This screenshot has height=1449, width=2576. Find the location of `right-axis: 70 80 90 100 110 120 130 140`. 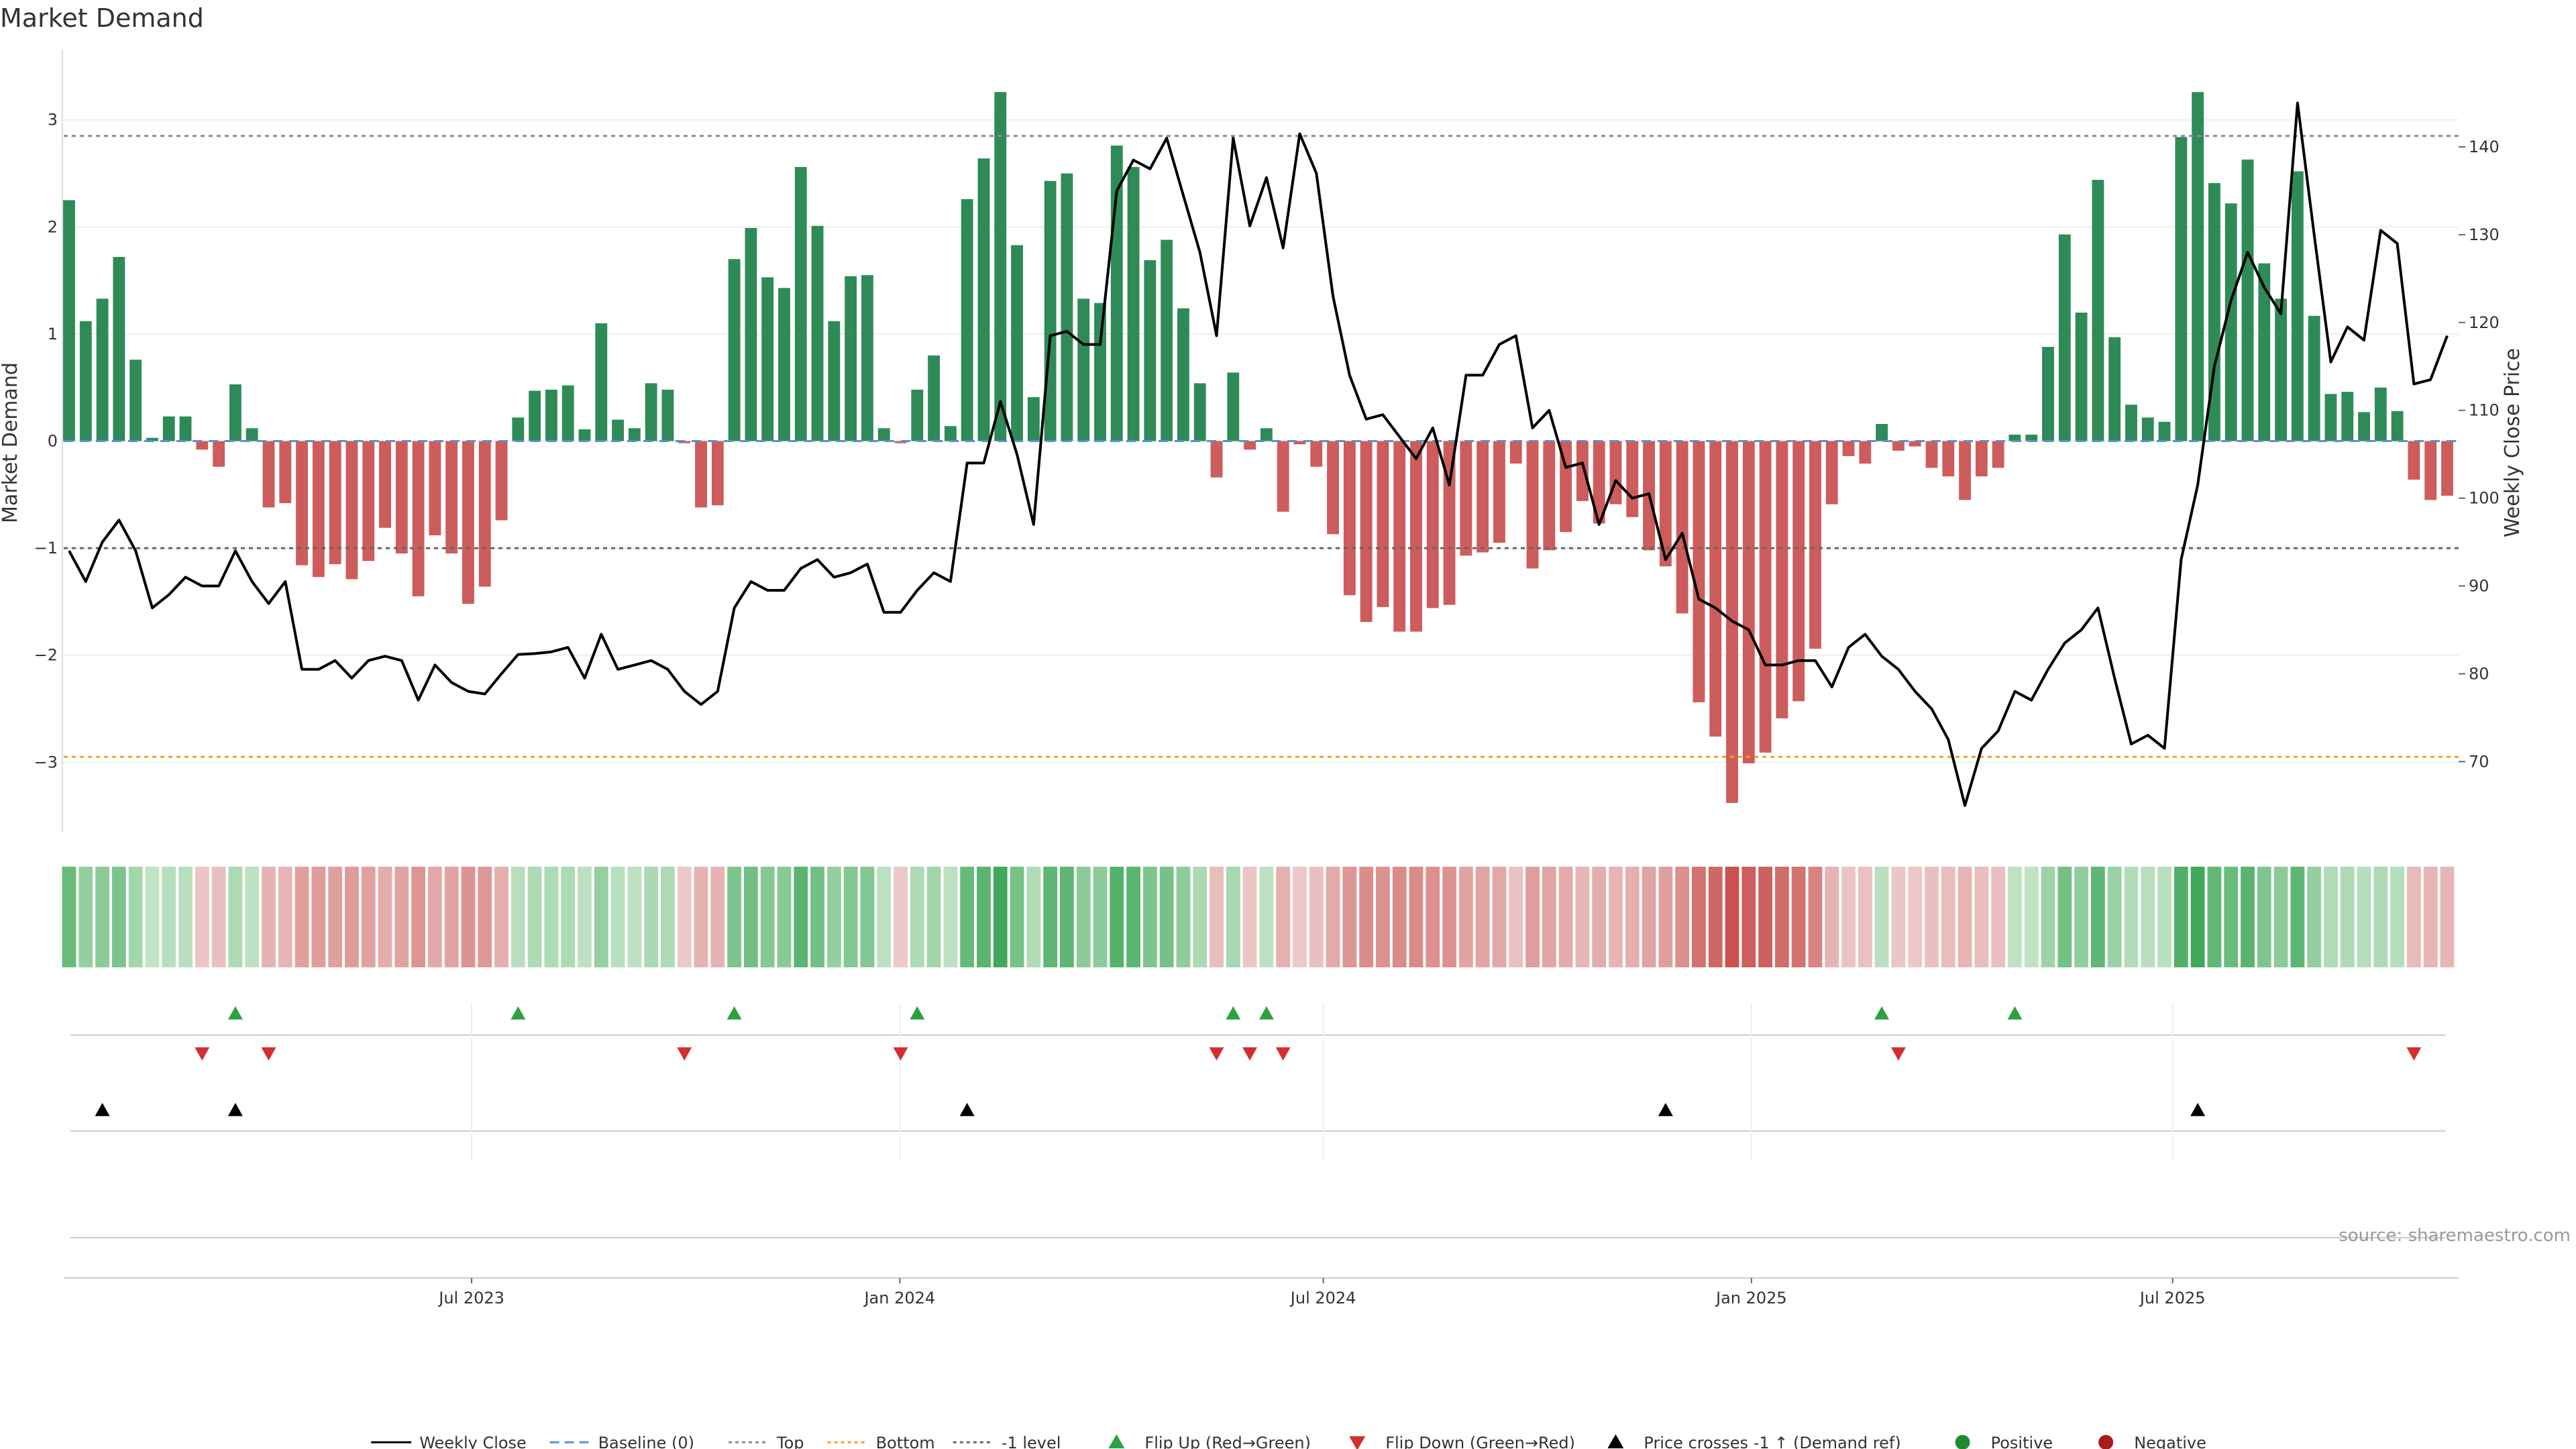

right-axis: 70 80 90 100 110 120 130 140 is located at coordinates (2479, 454).